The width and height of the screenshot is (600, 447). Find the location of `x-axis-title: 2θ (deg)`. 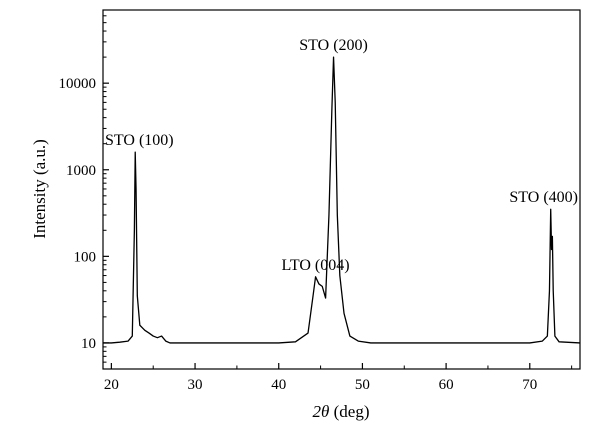

x-axis-title: 2θ (deg) is located at coordinates (341, 411).